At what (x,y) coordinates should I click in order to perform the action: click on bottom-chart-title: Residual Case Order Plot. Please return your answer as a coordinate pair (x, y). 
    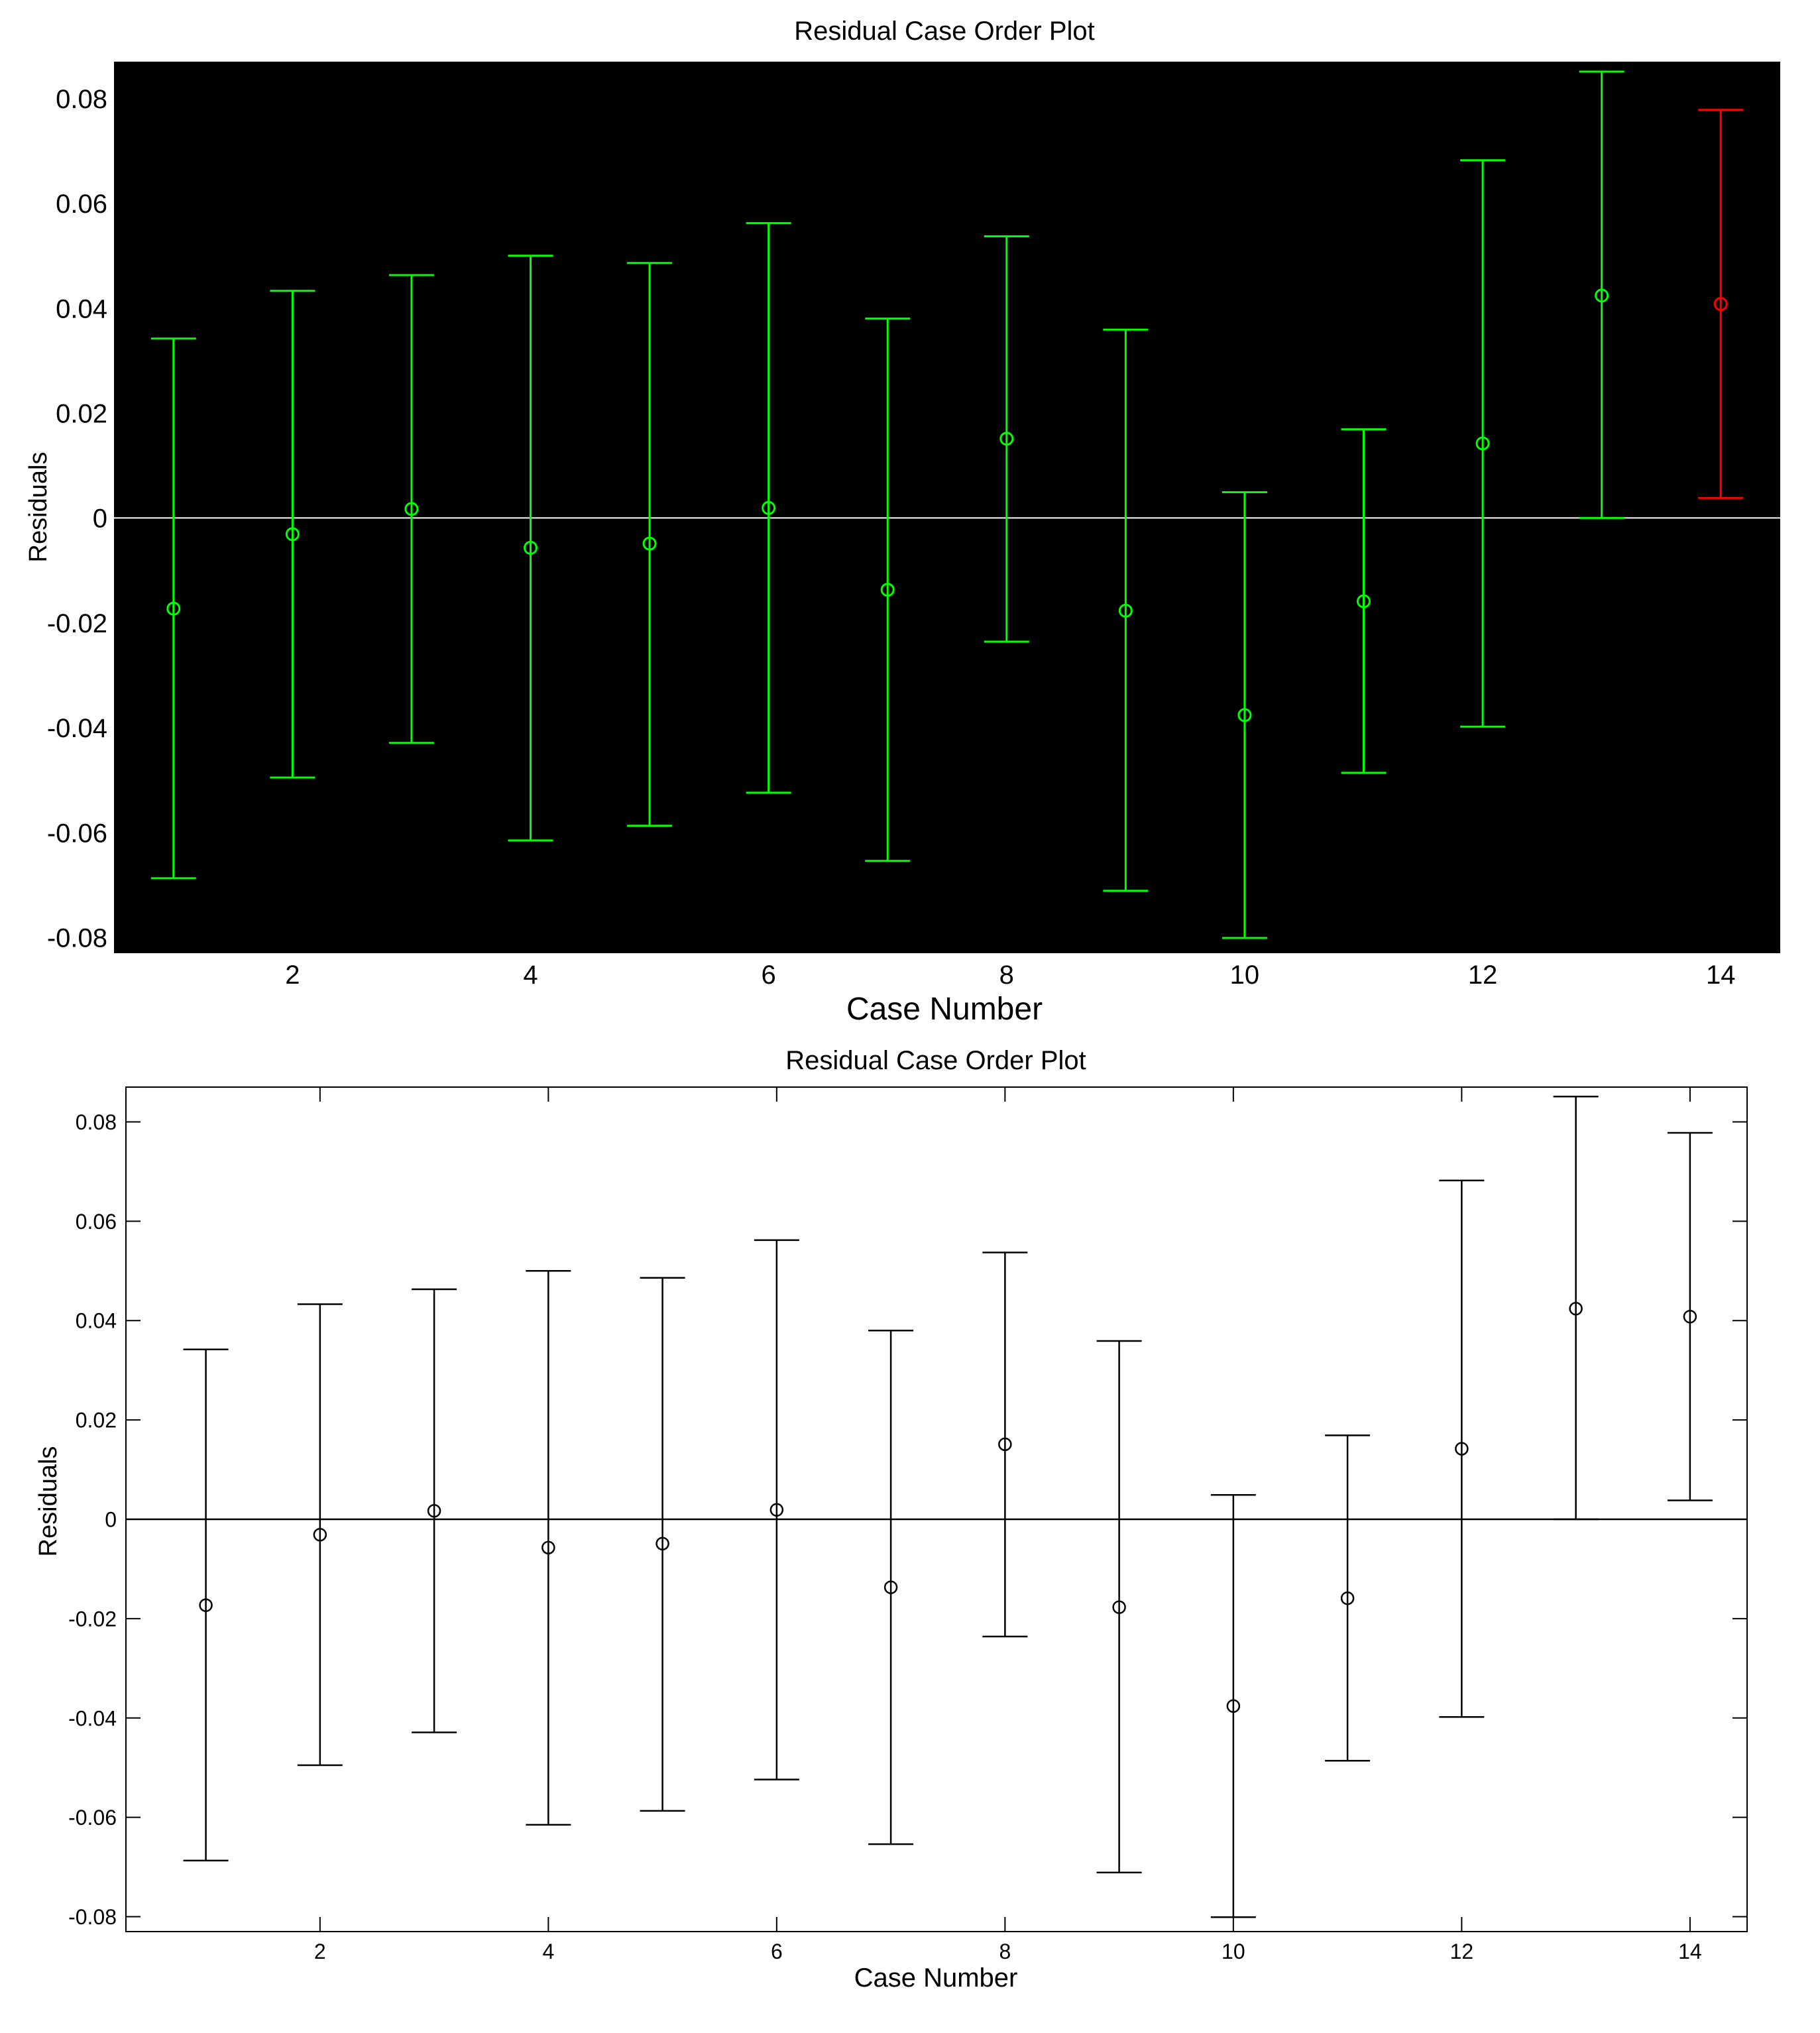
    Looking at the image, I should click on (935, 1060).